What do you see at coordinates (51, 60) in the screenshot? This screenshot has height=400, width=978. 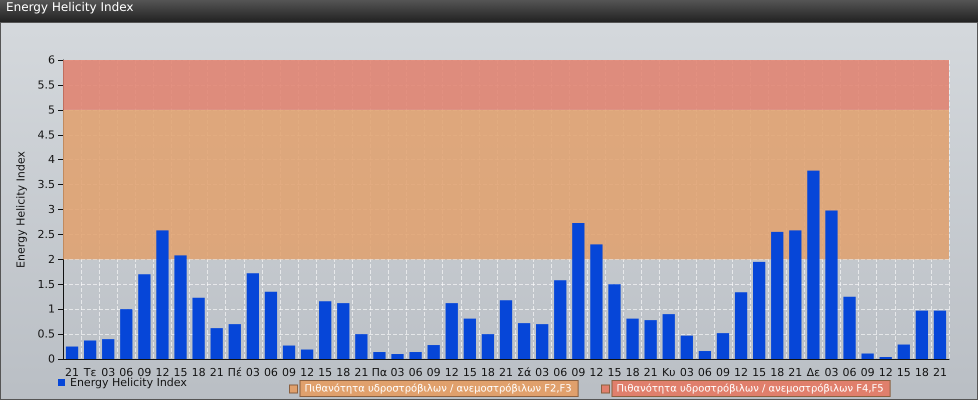 I see `y-tick-label: 6` at bounding box center [51, 60].